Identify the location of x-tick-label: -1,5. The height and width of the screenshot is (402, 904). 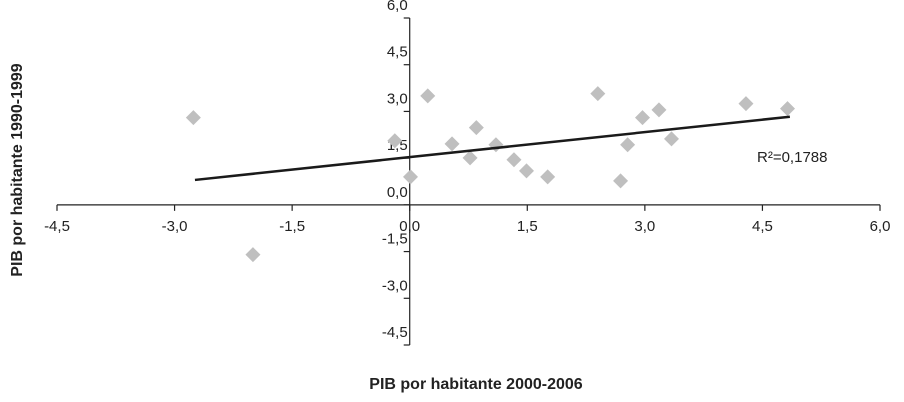
(292, 226).